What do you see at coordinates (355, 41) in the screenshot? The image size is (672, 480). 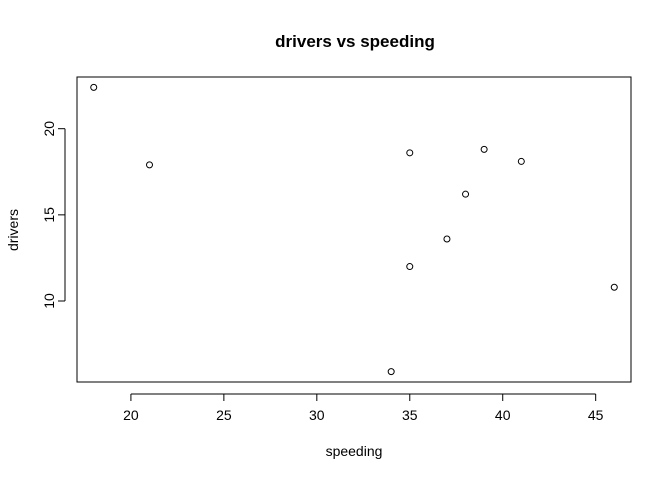 I see `chart-title: drivers vs speeding` at bounding box center [355, 41].